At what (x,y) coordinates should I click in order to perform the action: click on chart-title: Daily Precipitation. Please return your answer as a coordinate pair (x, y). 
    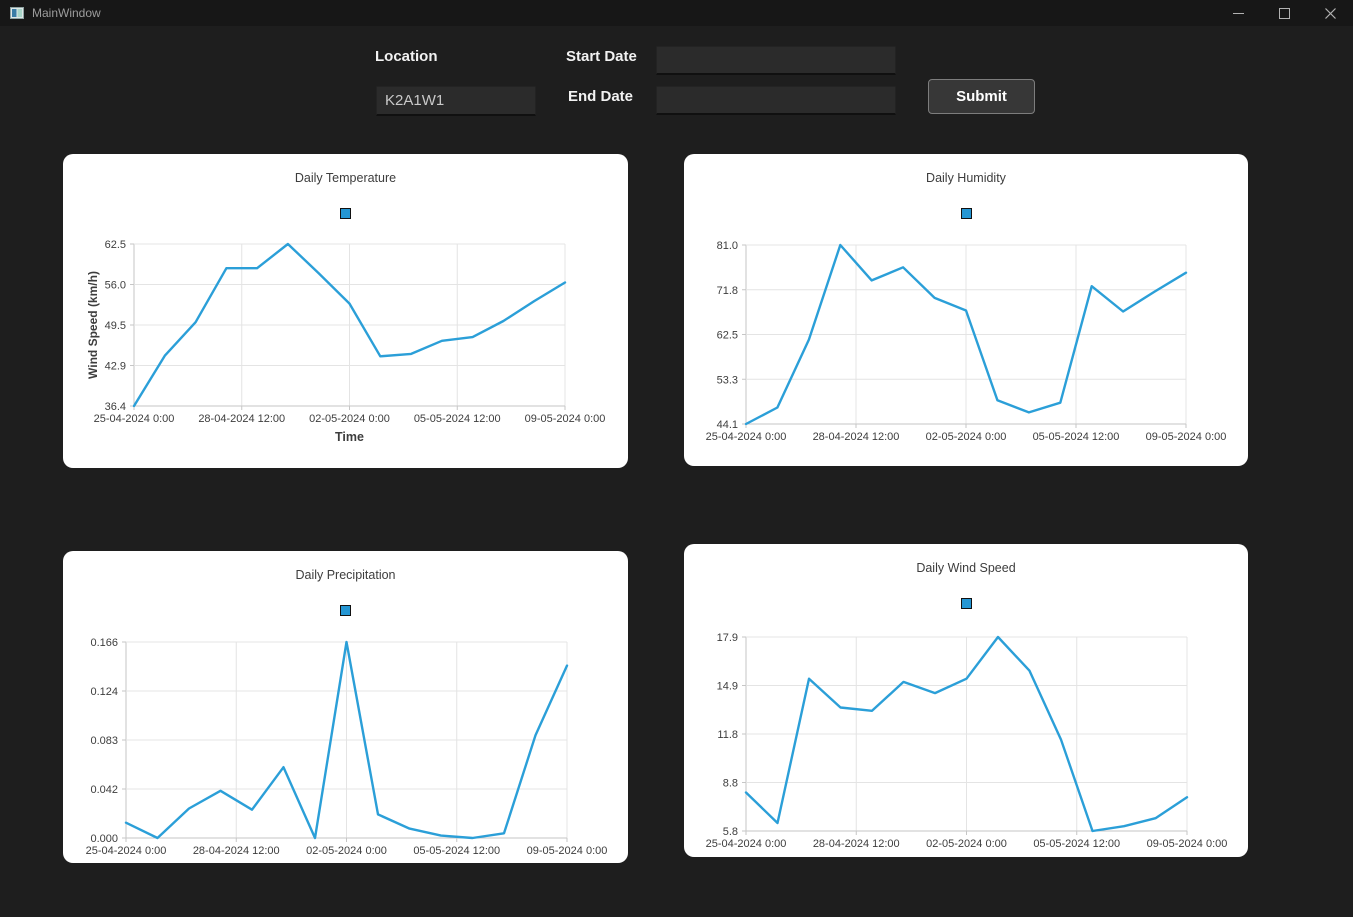
    Looking at the image, I should click on (345, 575).